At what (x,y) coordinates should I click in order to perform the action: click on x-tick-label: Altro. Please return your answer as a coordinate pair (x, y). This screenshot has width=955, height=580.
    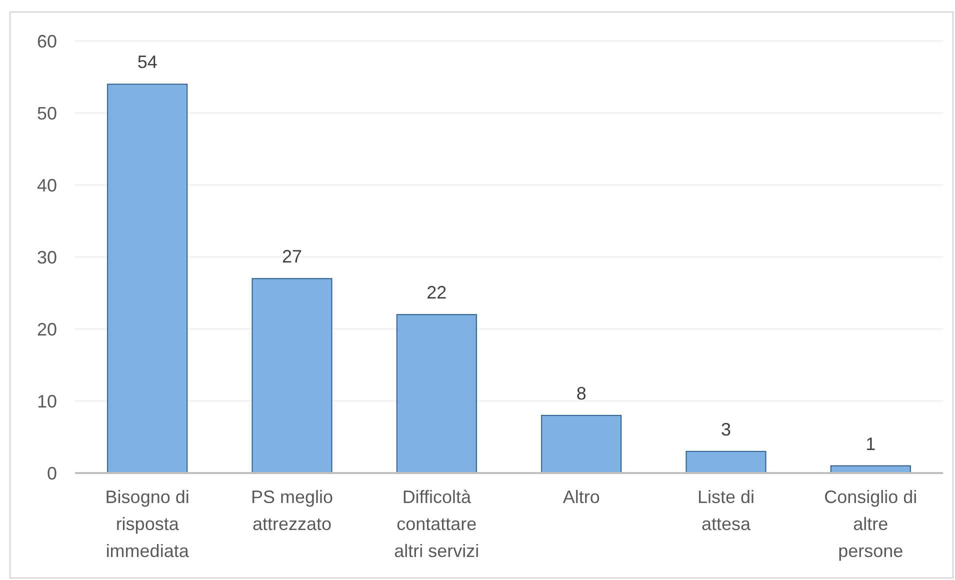
    Looking at the image, I should click on (581, 497).